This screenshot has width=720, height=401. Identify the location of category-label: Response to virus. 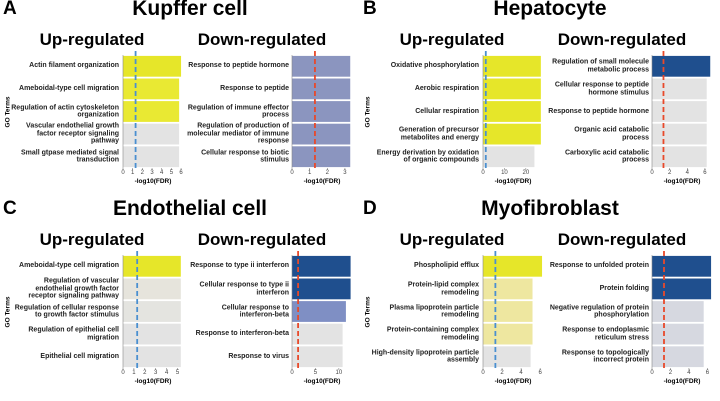
(258, 356).